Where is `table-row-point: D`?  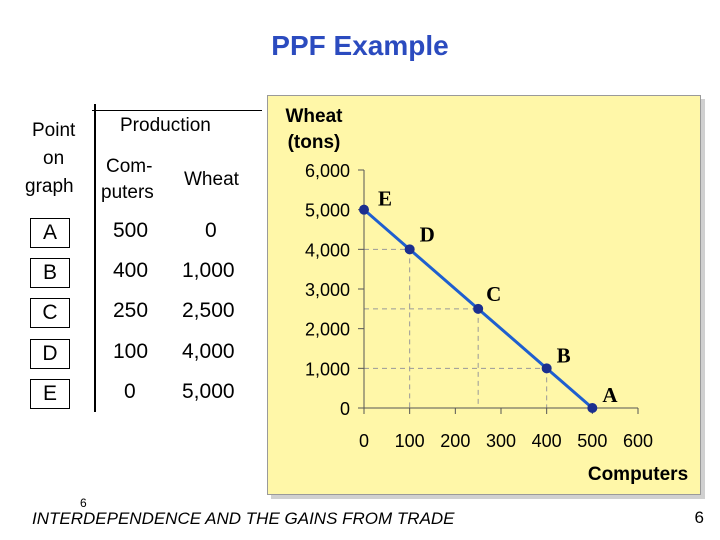 table-row-point: D is located at coordinates (50, 354).